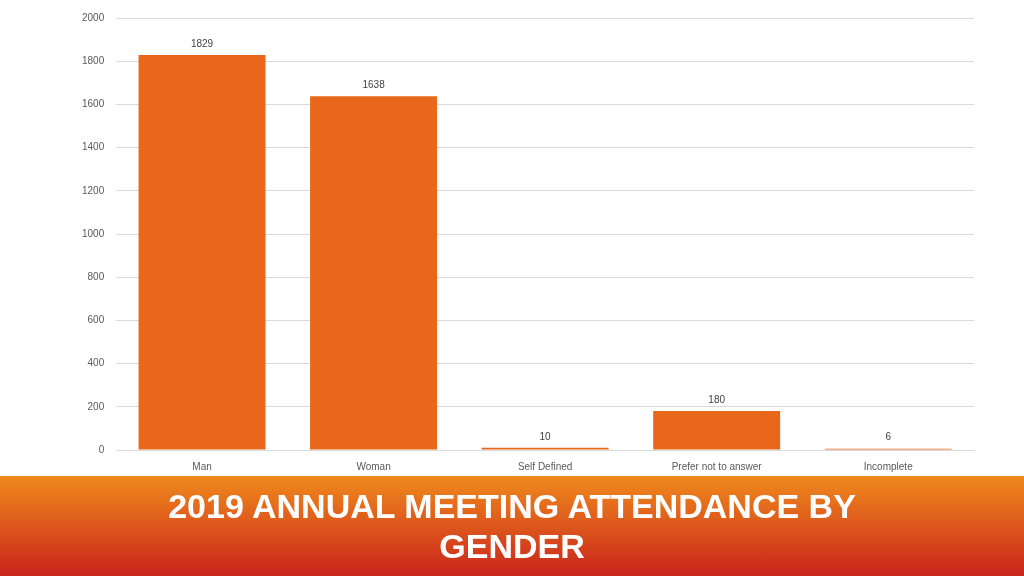 The width and height of the screenshot is (1024, 576). I want to click on data-label: 6, so click(888, 437).